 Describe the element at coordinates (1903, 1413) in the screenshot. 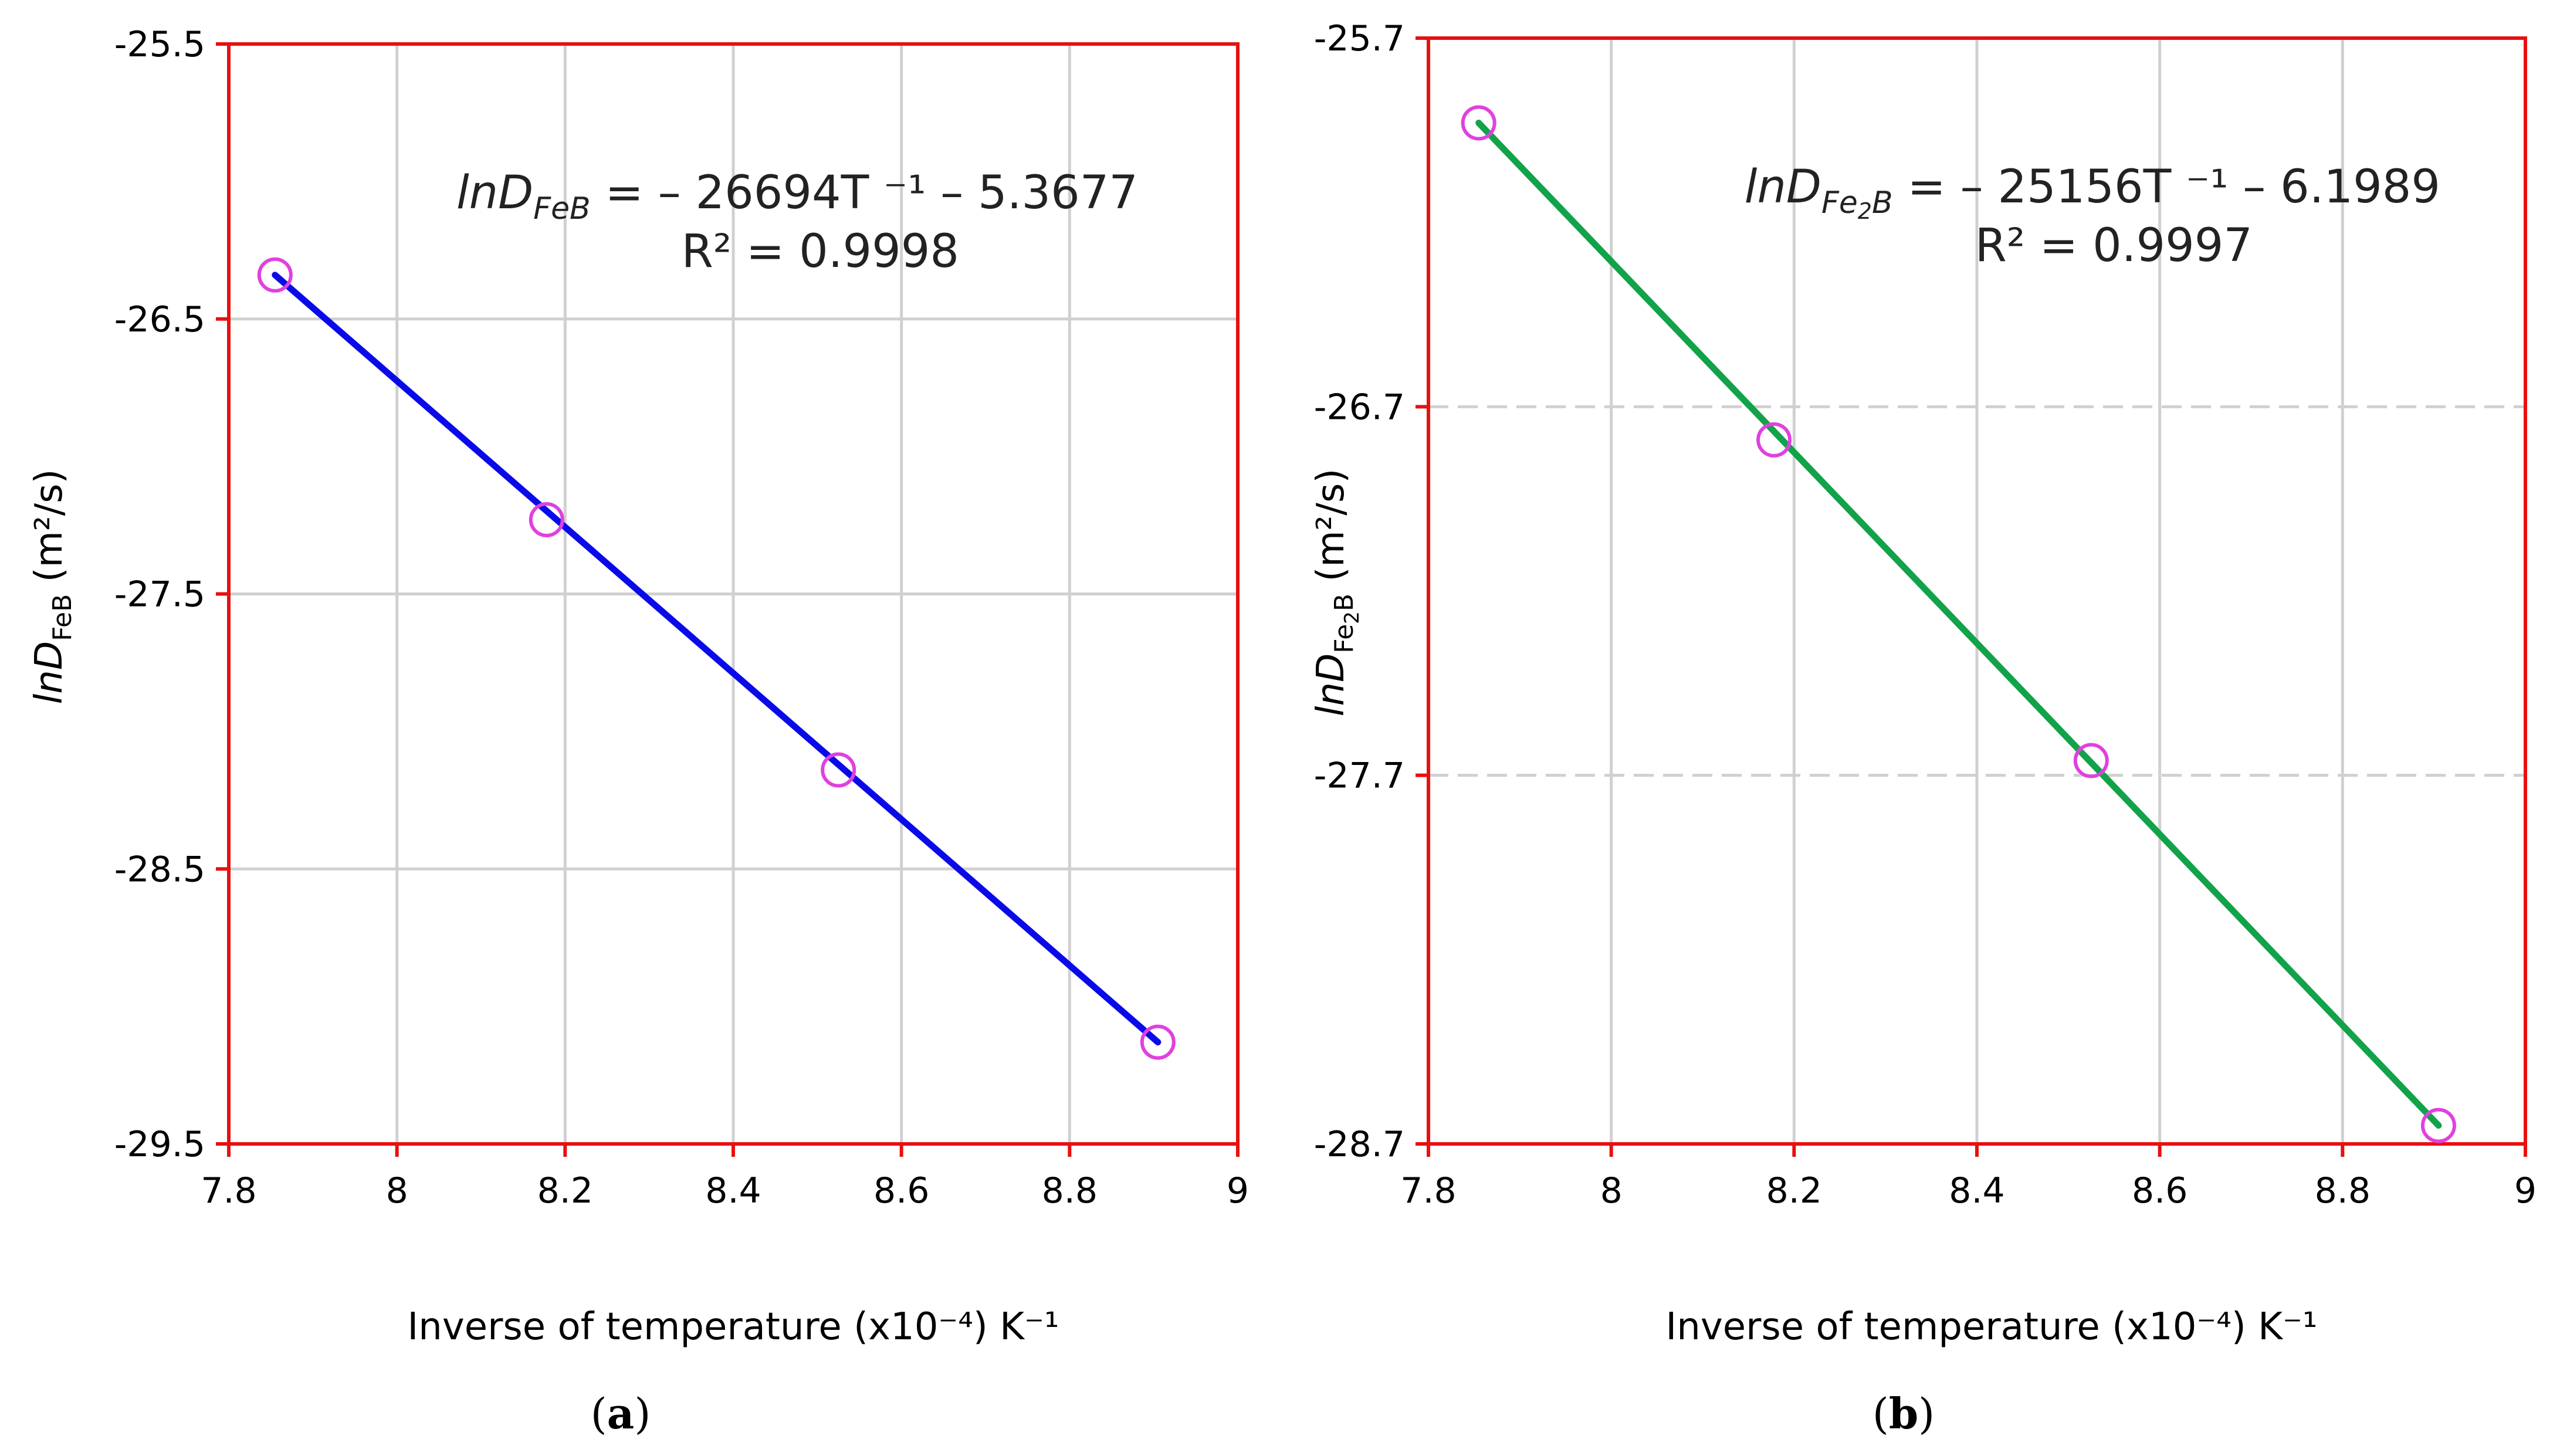

I see `panel-label-b: (b)` at that location.